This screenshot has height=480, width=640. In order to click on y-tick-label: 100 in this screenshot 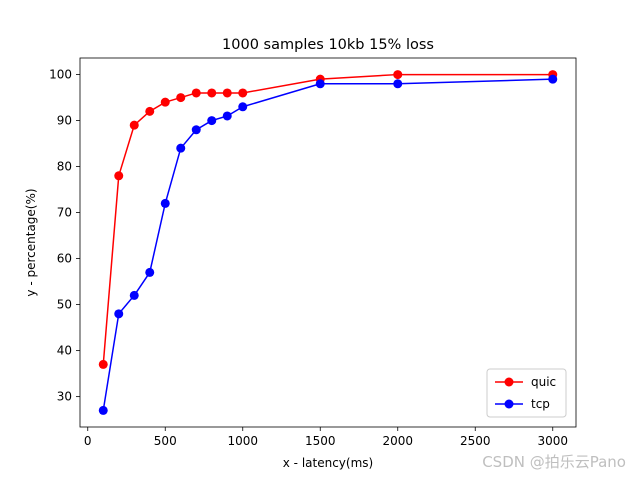, I will do `click(60, 75)`.